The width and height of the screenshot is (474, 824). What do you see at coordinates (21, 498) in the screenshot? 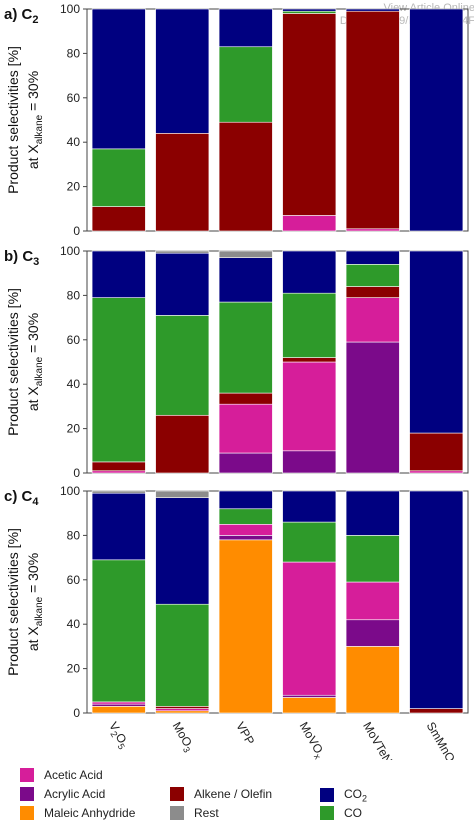
I see `panel-title: c) C4` at bounding box center [21, 498].